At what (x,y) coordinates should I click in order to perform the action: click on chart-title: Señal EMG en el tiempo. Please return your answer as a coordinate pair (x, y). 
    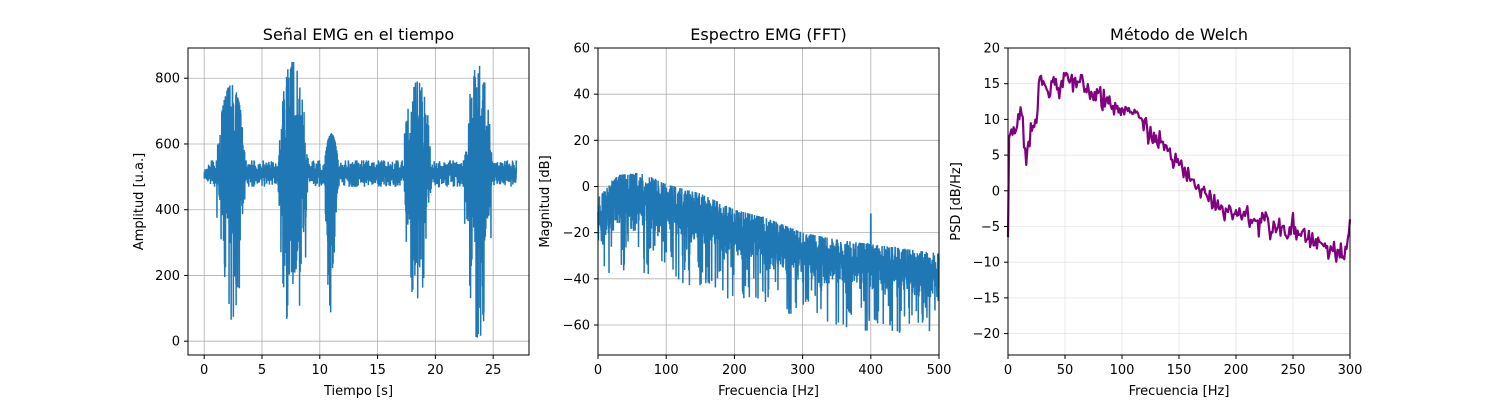
    Looking at the image, I should click on (358, 34).